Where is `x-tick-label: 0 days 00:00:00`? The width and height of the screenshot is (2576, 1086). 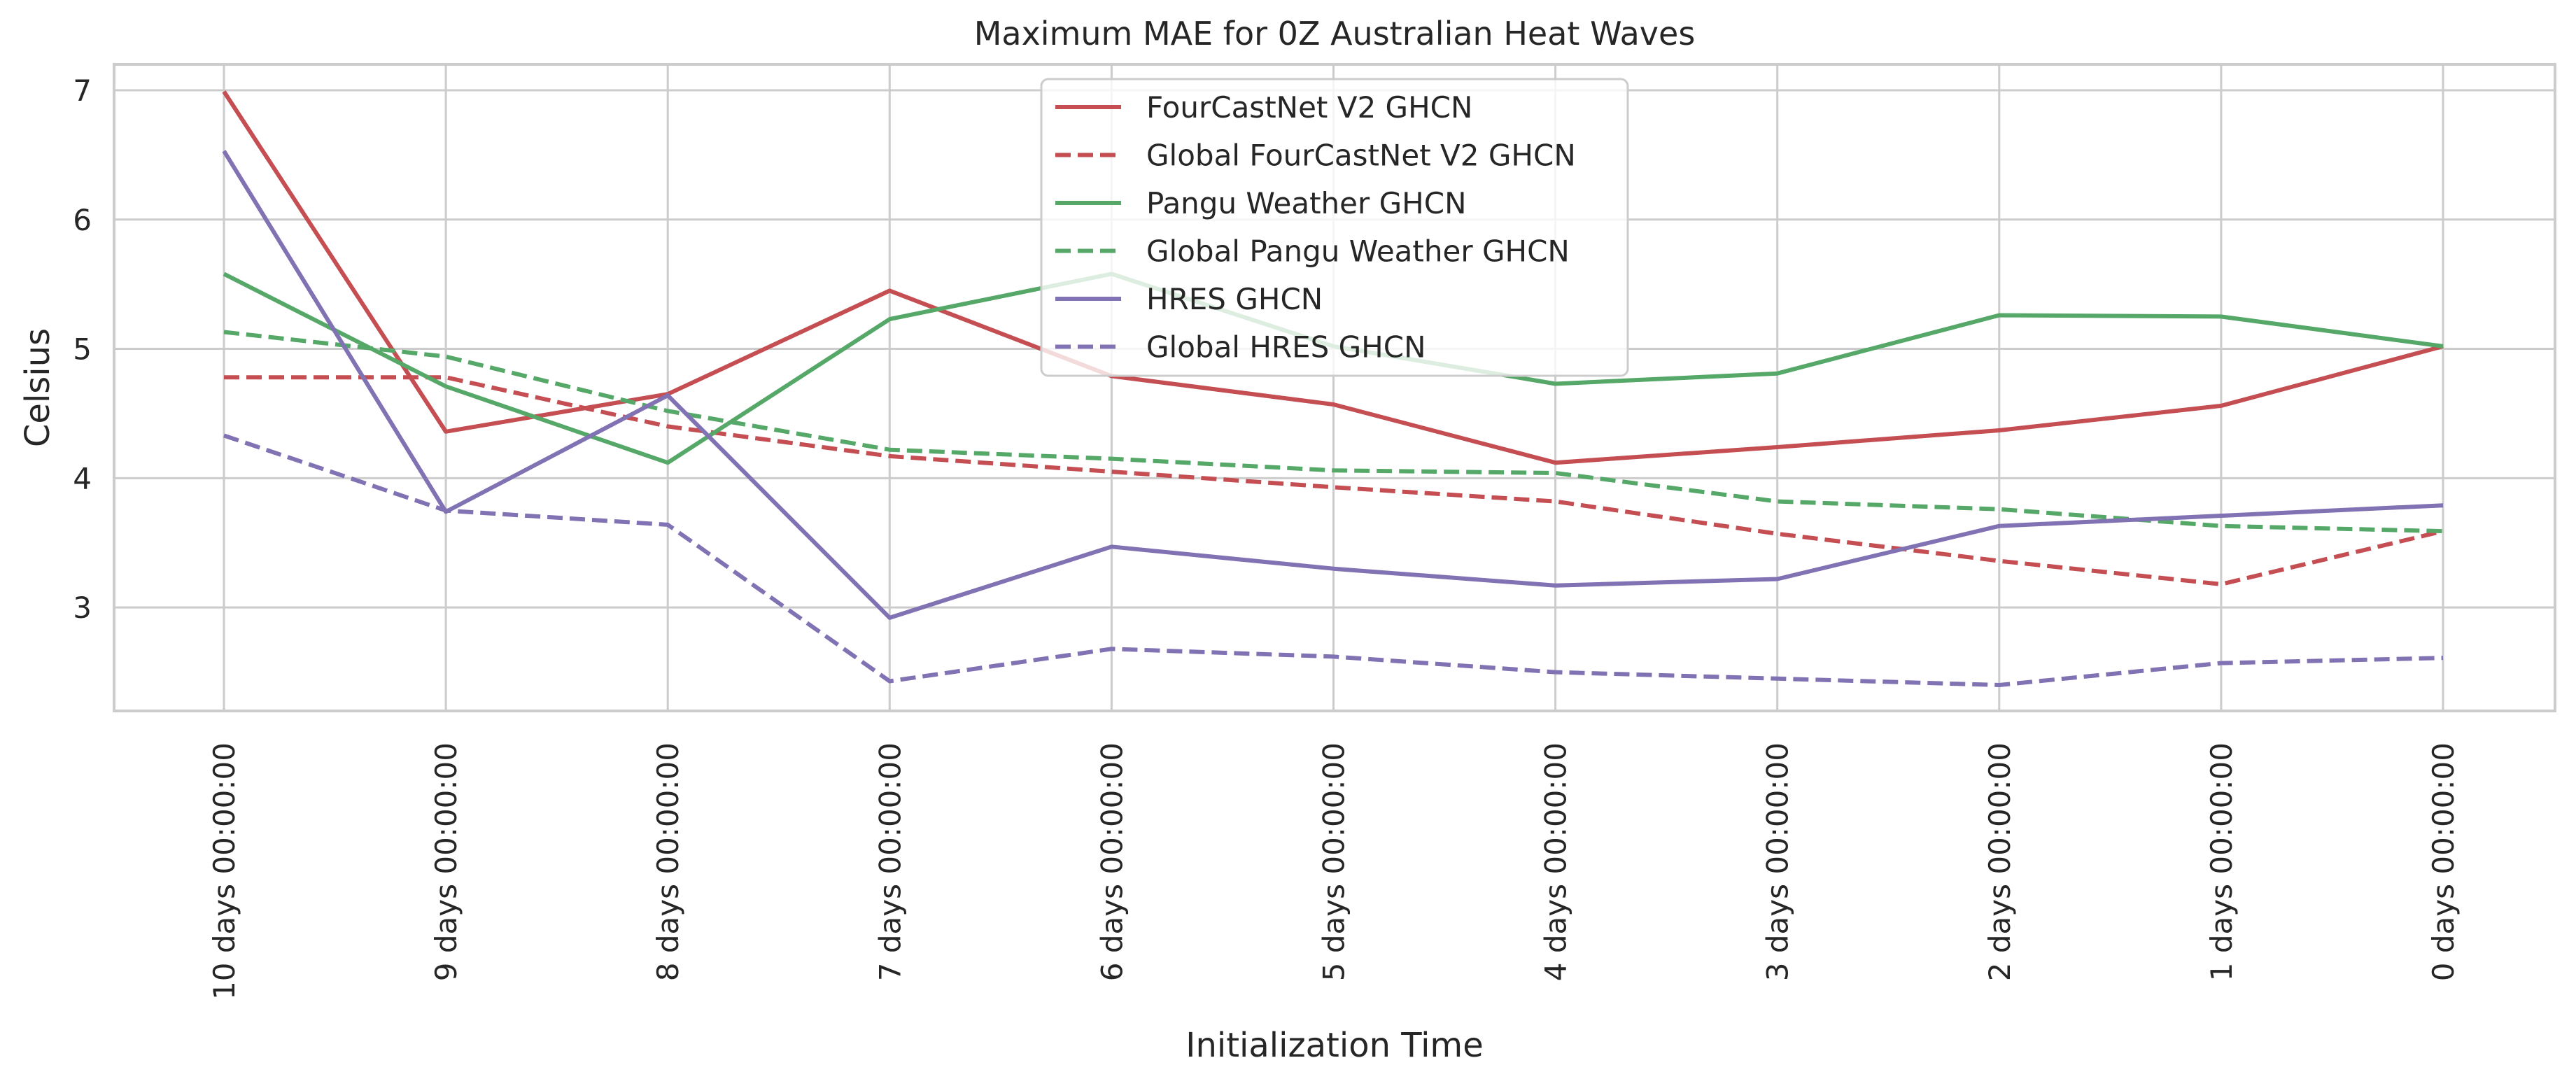 x-tick-label: 0 days 00:00:00 is located at coordinates (2443, 861).